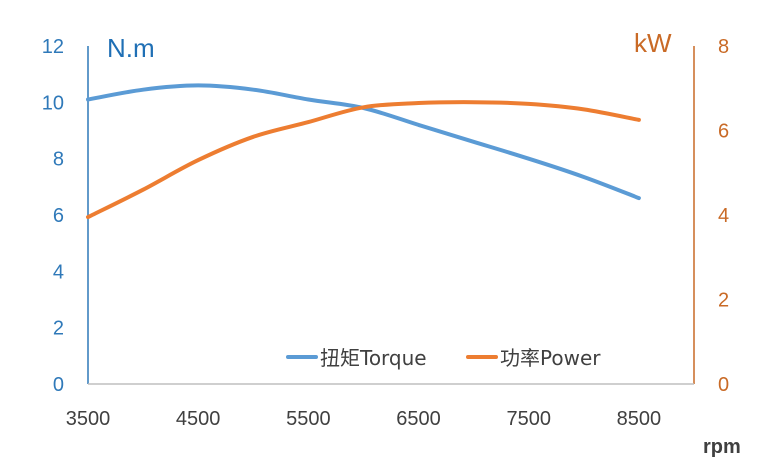  What do you see at coordinates (723, 385) in the screenshot?
I see `right-y-tick-label: 0` at bounding box center [723, 385].